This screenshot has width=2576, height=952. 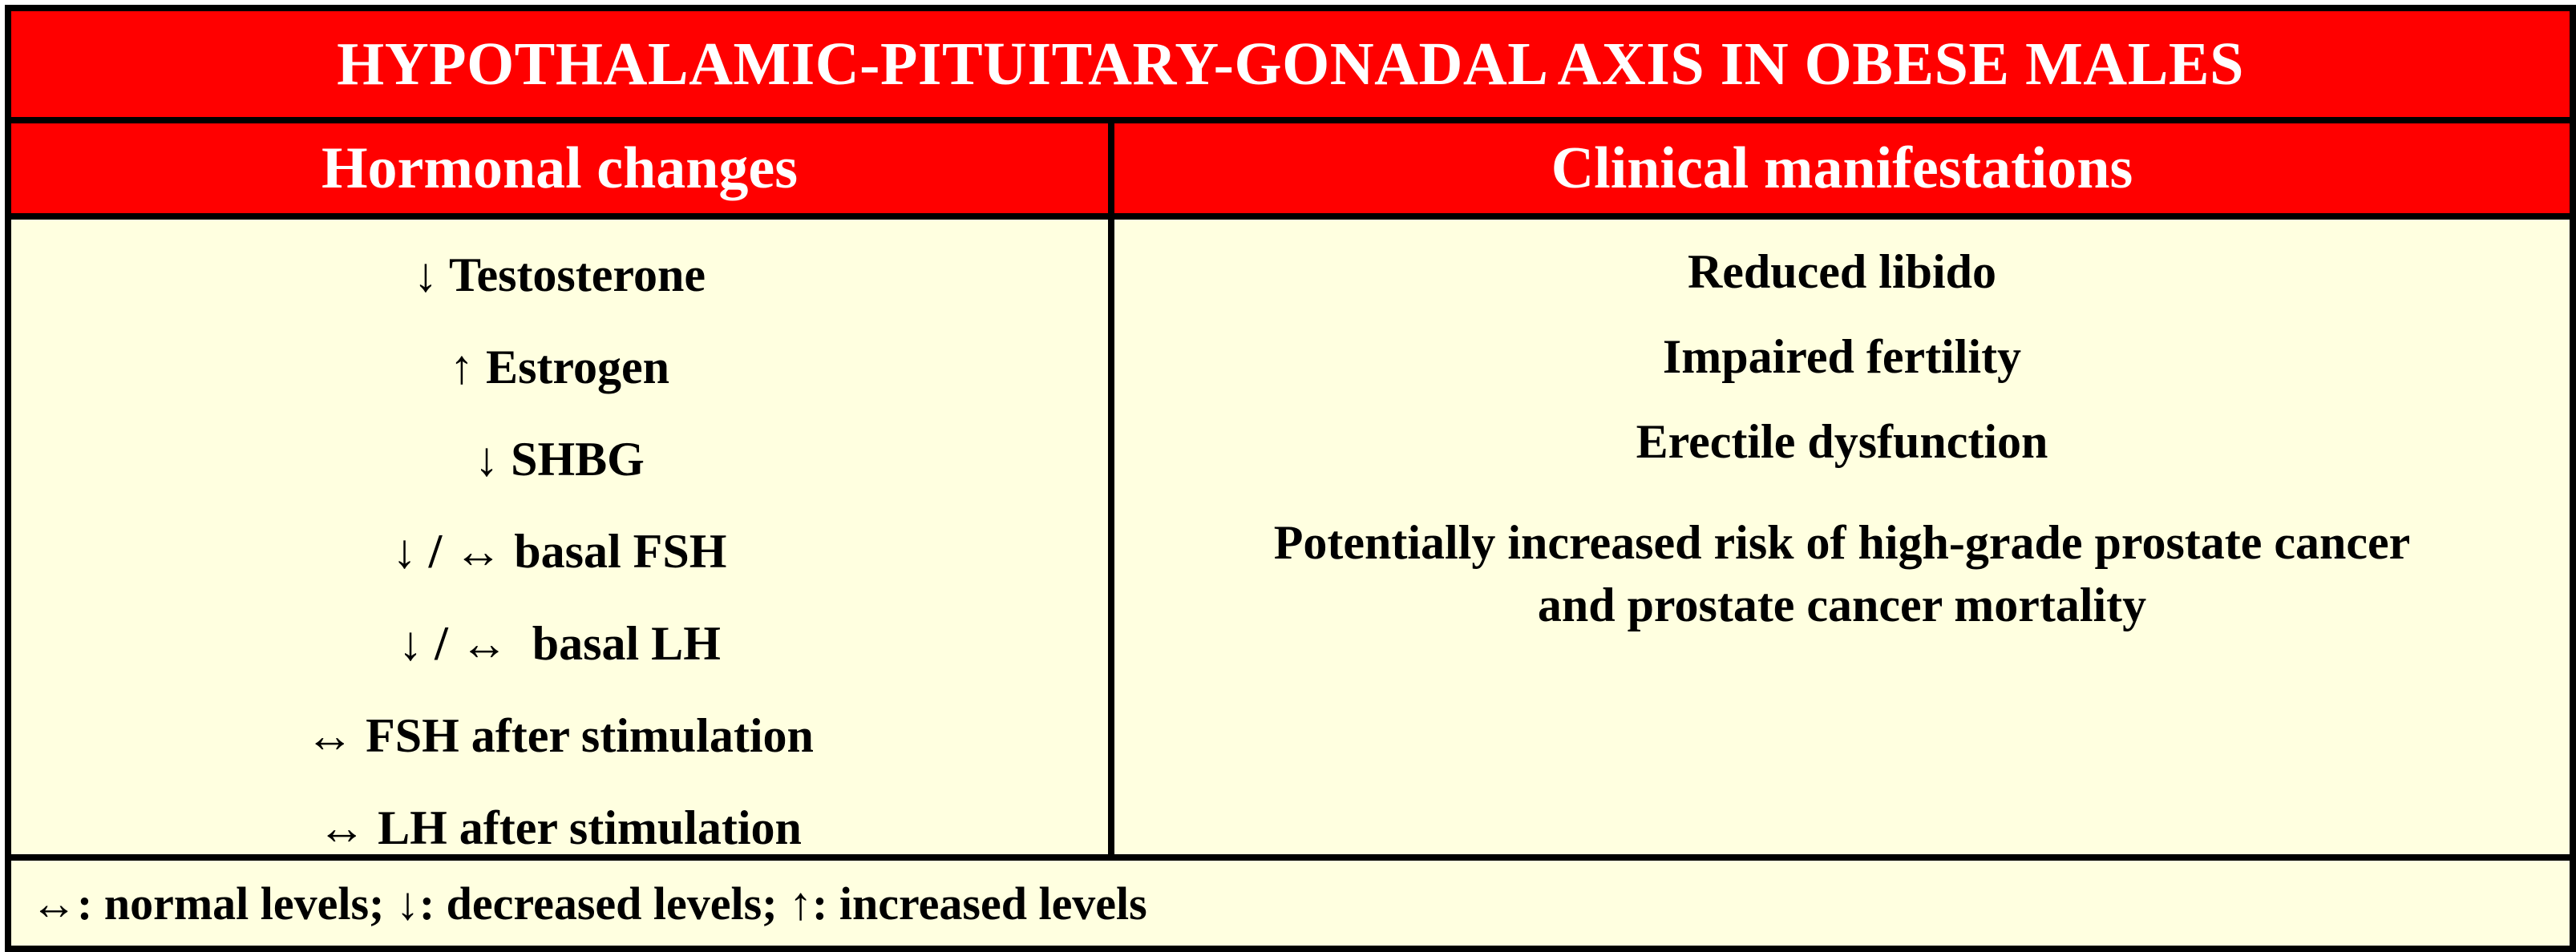 I want to click on manifestation-item-impaired-fertility: Impaired fertility, so click(x=1842, y=356).